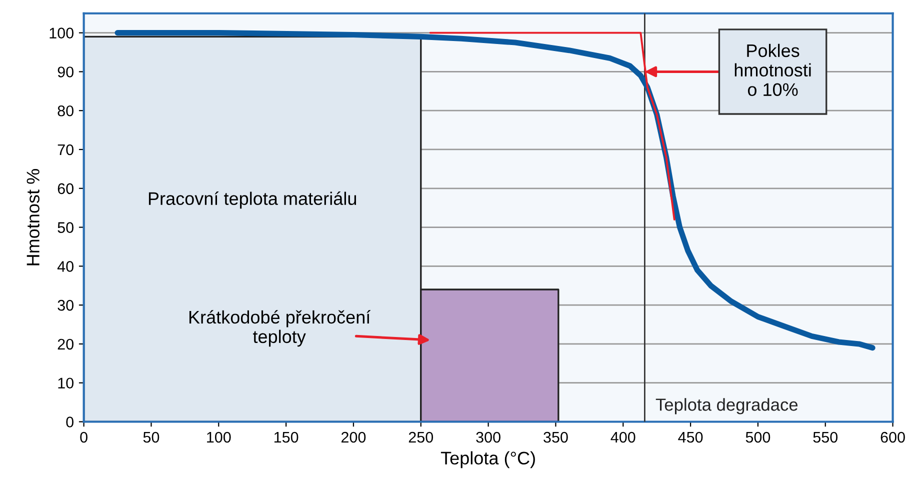 The height and width of the screenshot is (495, 911). I want to click on y-axis-title: Hmotnost %, so click(33, 217).